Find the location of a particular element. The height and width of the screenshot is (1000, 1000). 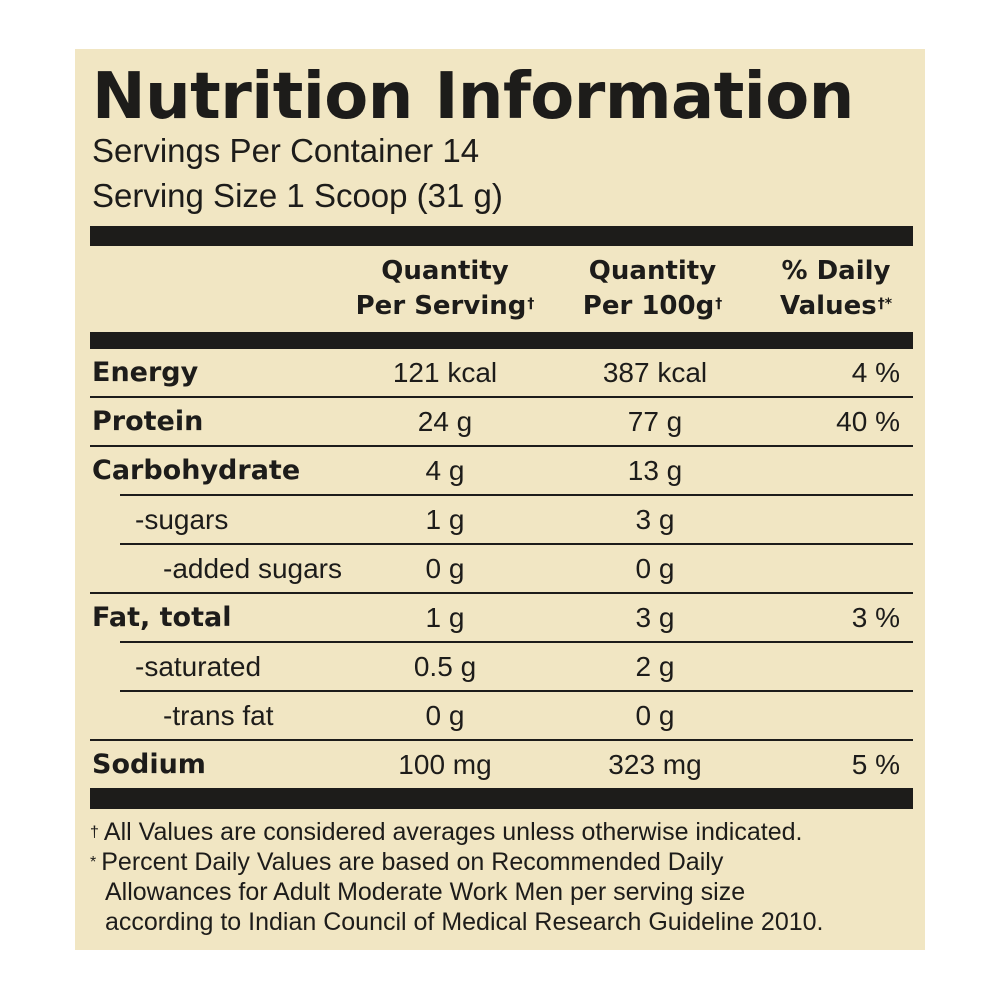

star-mark: * is located at coordinates (93, 862).